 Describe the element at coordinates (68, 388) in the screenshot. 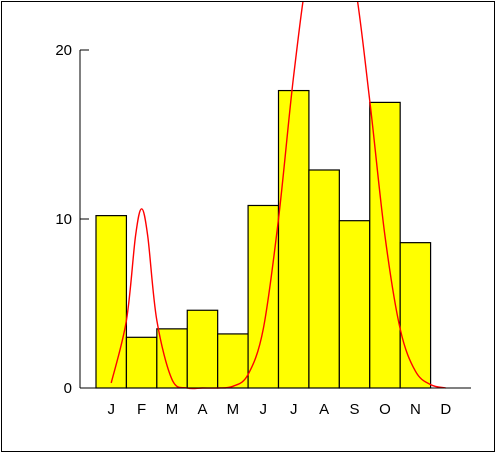

I see `y-tick-label: 0` at that location.